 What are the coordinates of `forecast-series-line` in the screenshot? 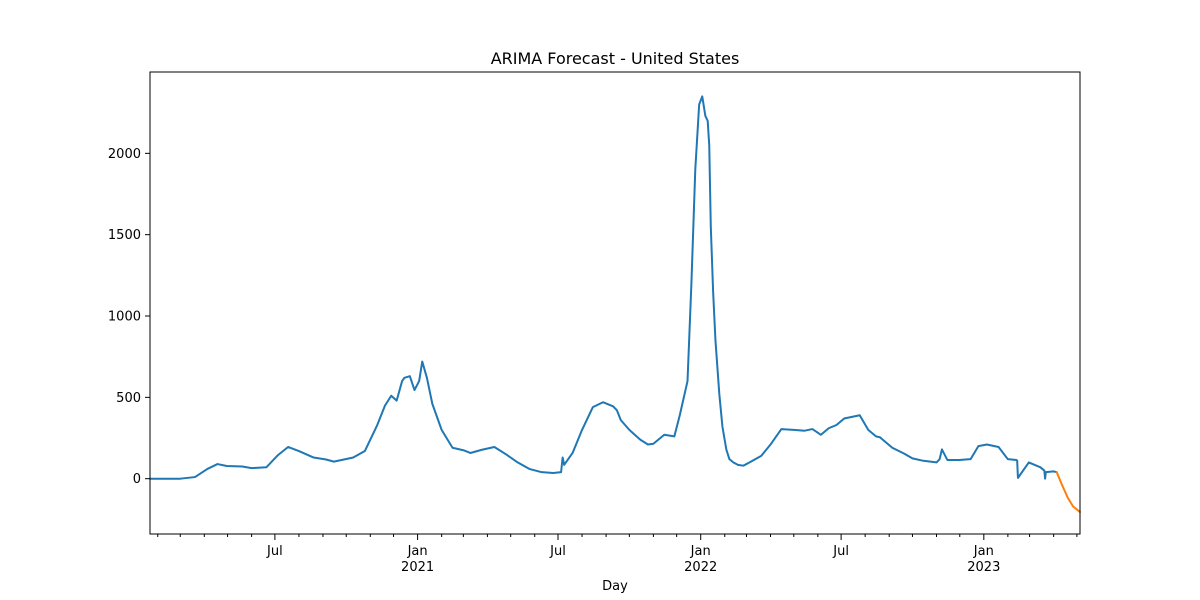 It's located at (1068, 492).